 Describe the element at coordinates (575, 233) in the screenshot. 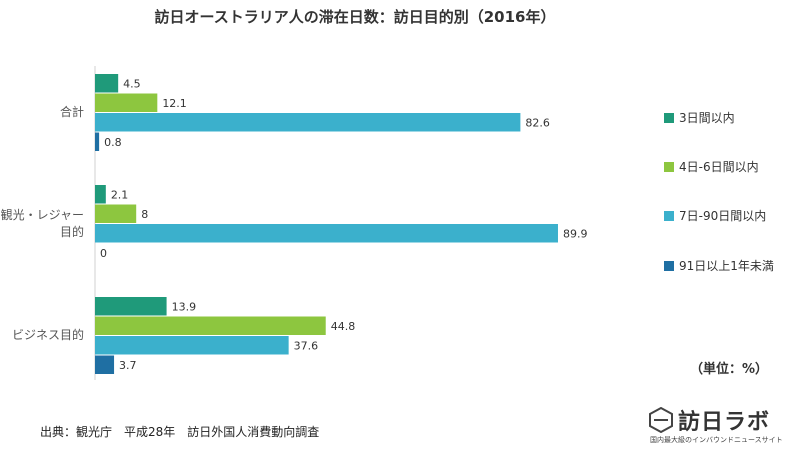

I see `value-label: 89.9` at that location.